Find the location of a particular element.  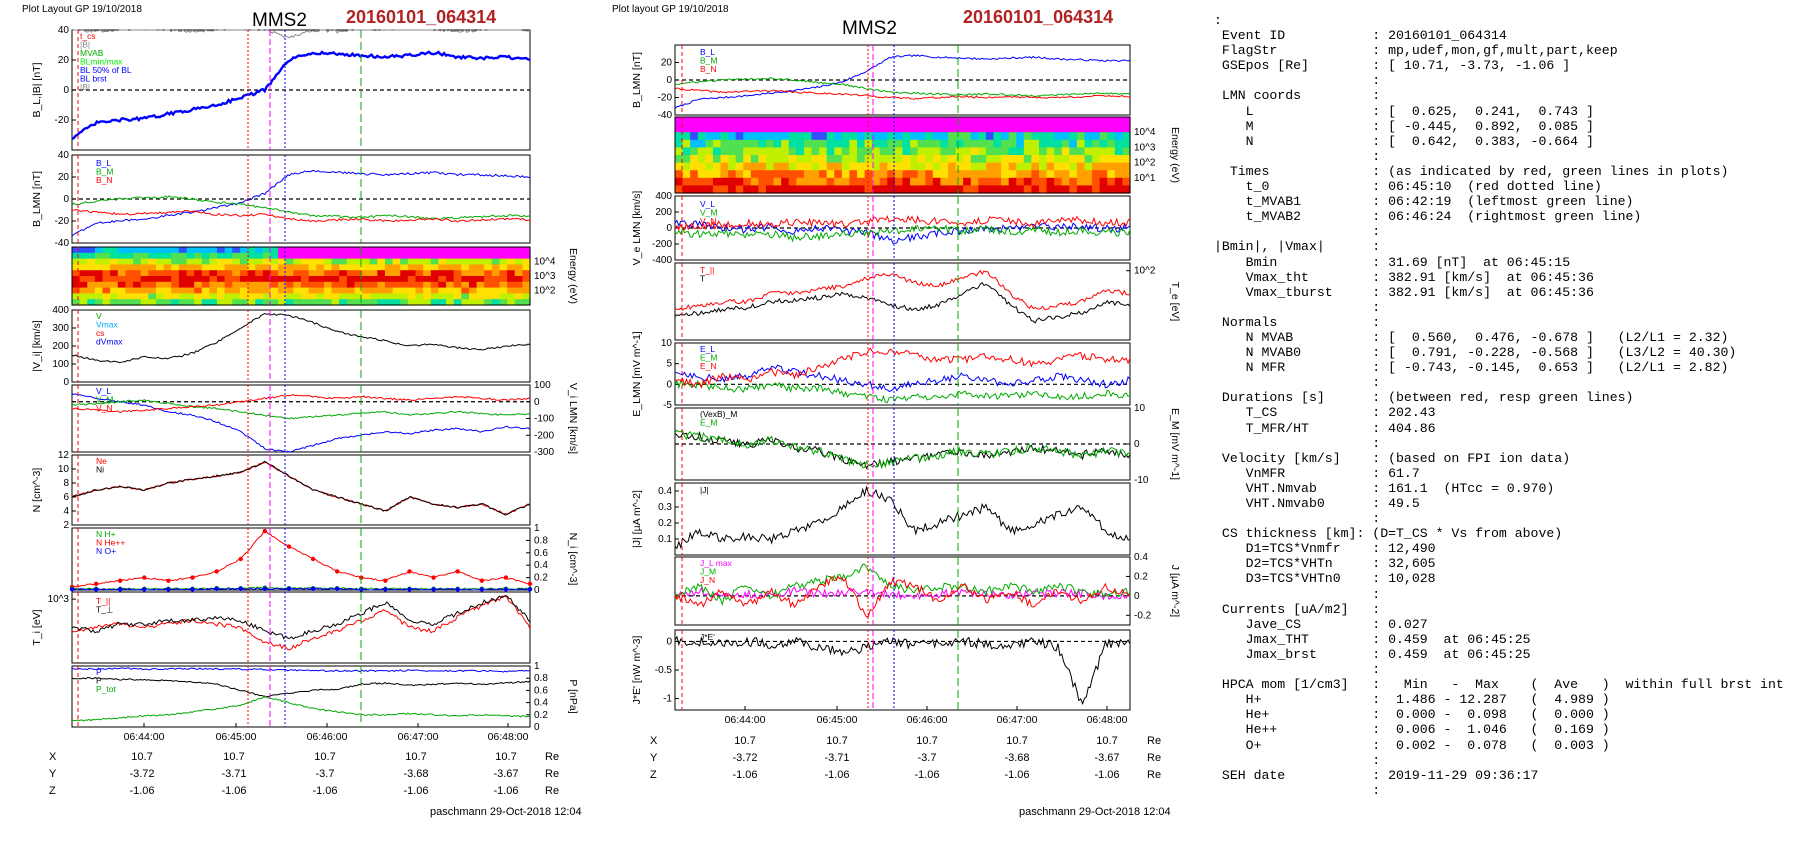

coord-row-label: Z is located at coordinates (52, 791).